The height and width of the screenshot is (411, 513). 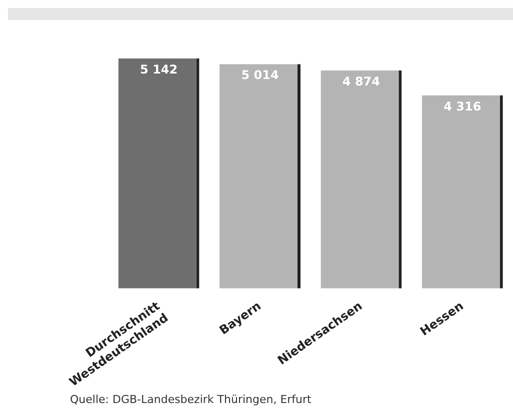 I want to click on data-label: 4 874, so click(x=361, y=81).